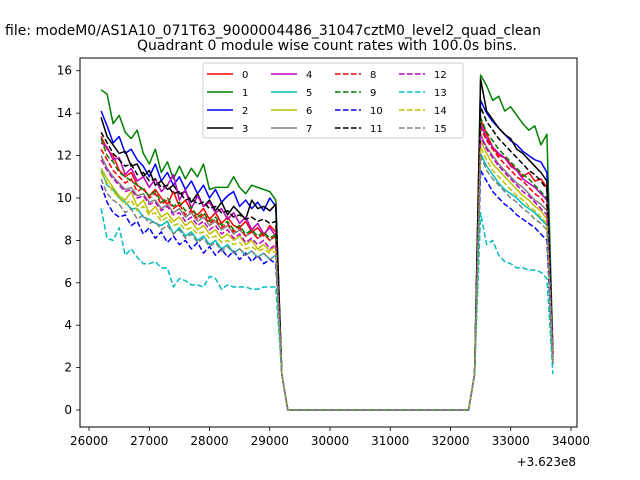 This screenshot has width=640, height=480. Describe the element at coordinates (245, 111) in the screenshot. I see `legend-label-2: 2` at that location.